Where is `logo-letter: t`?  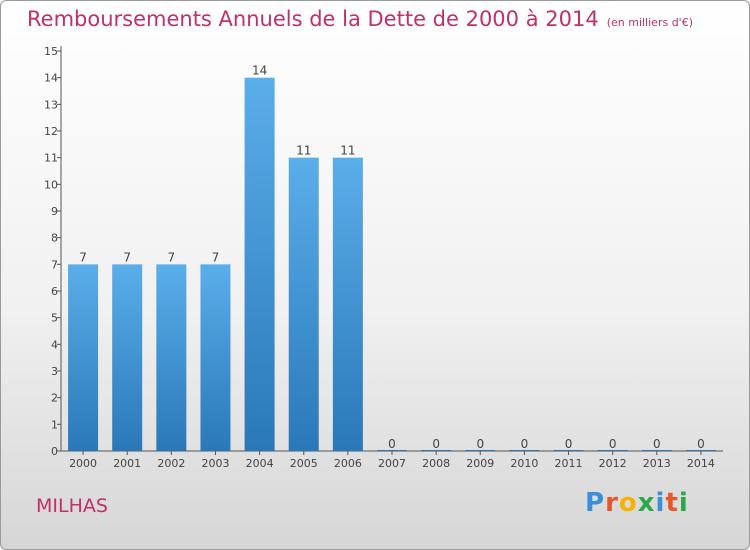 logo-letter: t is located at coordinates (672, 503).